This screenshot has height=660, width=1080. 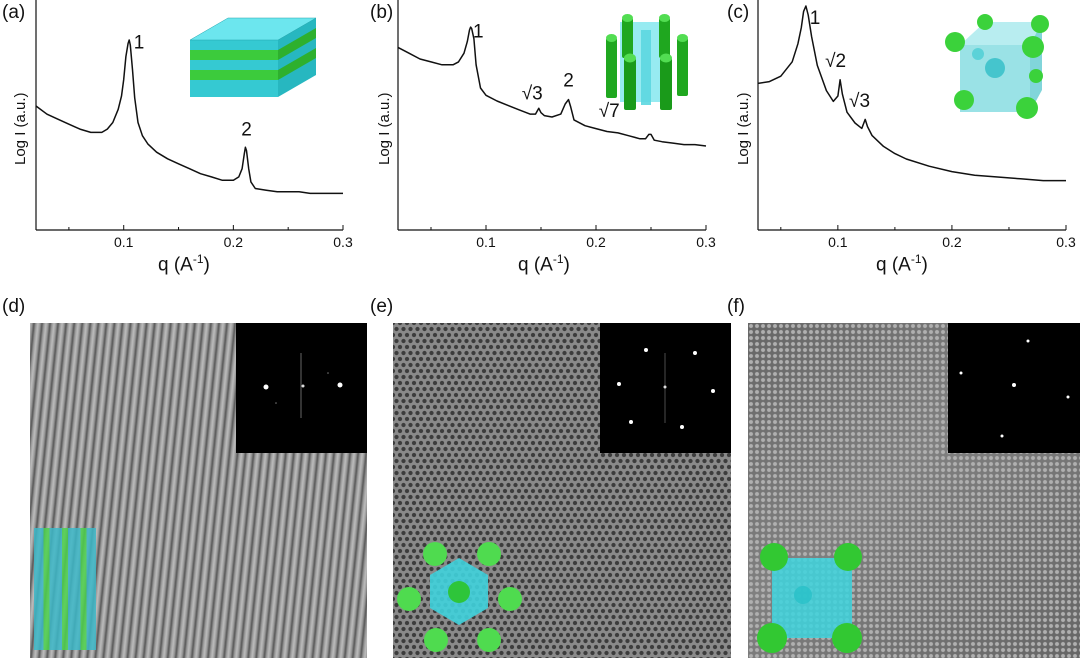 I want to click on fft-pattern-hexagonal, so click(x=666, y=388).